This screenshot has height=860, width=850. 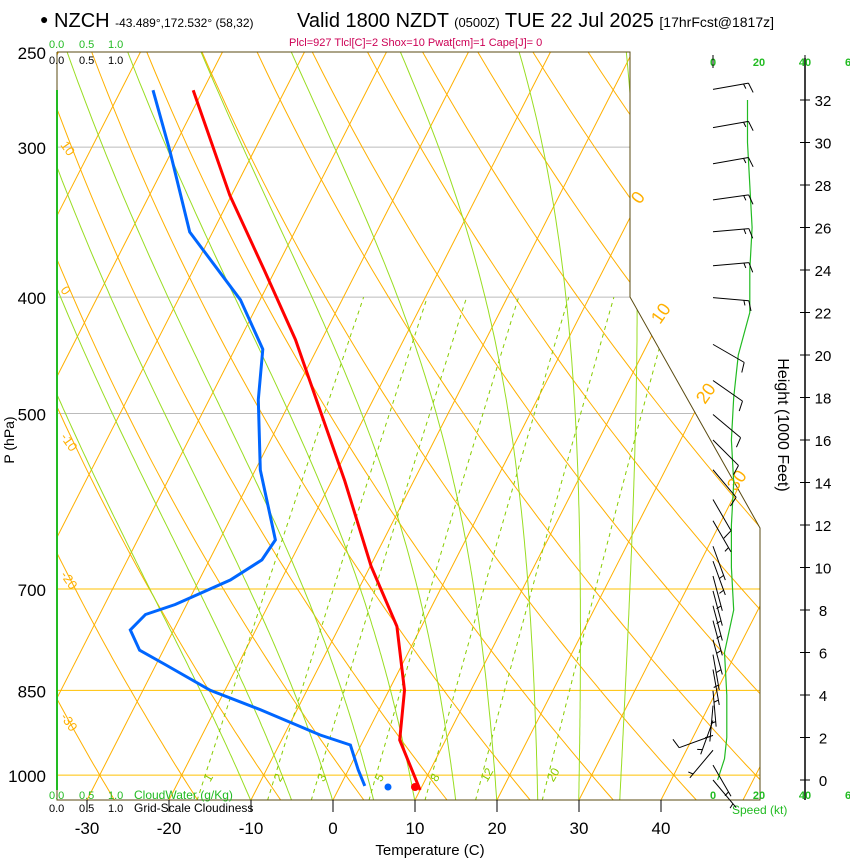 What do you see at coordinates (32, 298) in the screenshot?
I see `pressure-tick-label: 400` at bounding box center [32, 298].